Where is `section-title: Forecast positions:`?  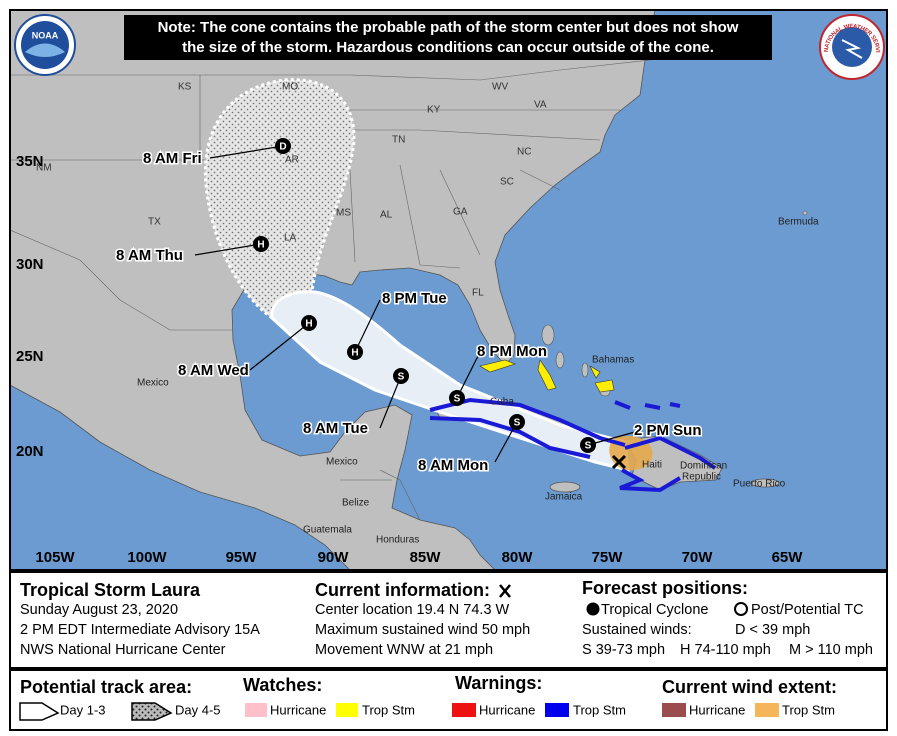 section-title: Forecast positions: is located at coordinates (665, 588).